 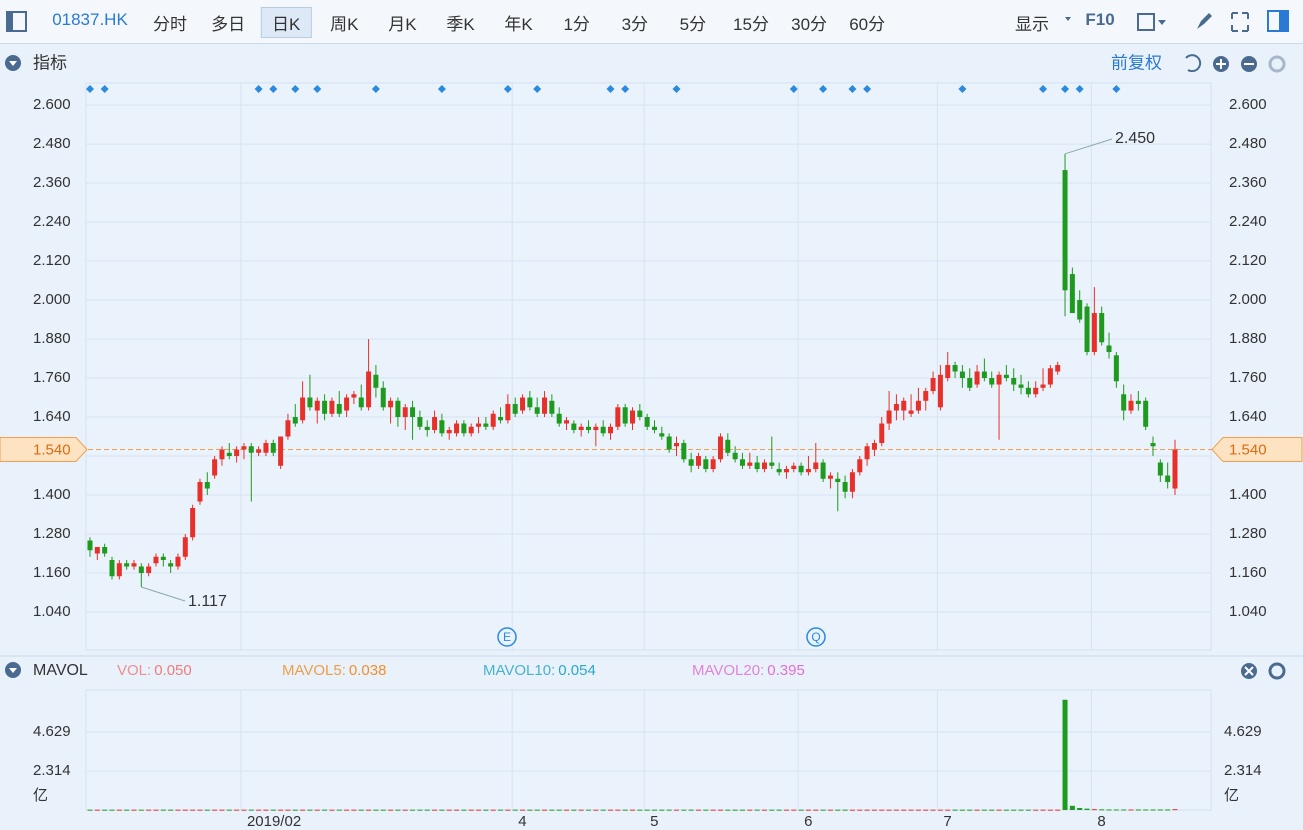 I want to click on f10-button: F10, so click(x=1100, y=19).